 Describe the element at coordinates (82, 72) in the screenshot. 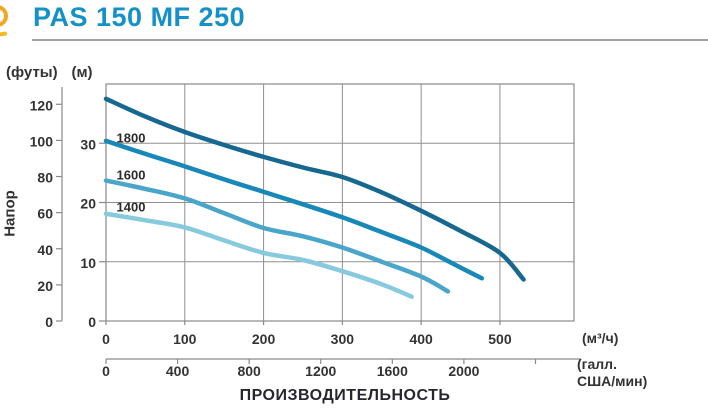

I see `y-axis-meters-unit: (м)` at that location.